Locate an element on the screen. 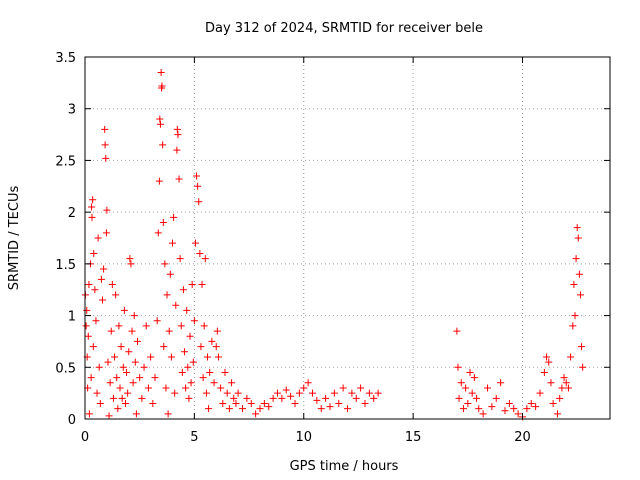 The image size is (640, 480). y-tick-label: 0.5 is located at coordinates (65, 368).